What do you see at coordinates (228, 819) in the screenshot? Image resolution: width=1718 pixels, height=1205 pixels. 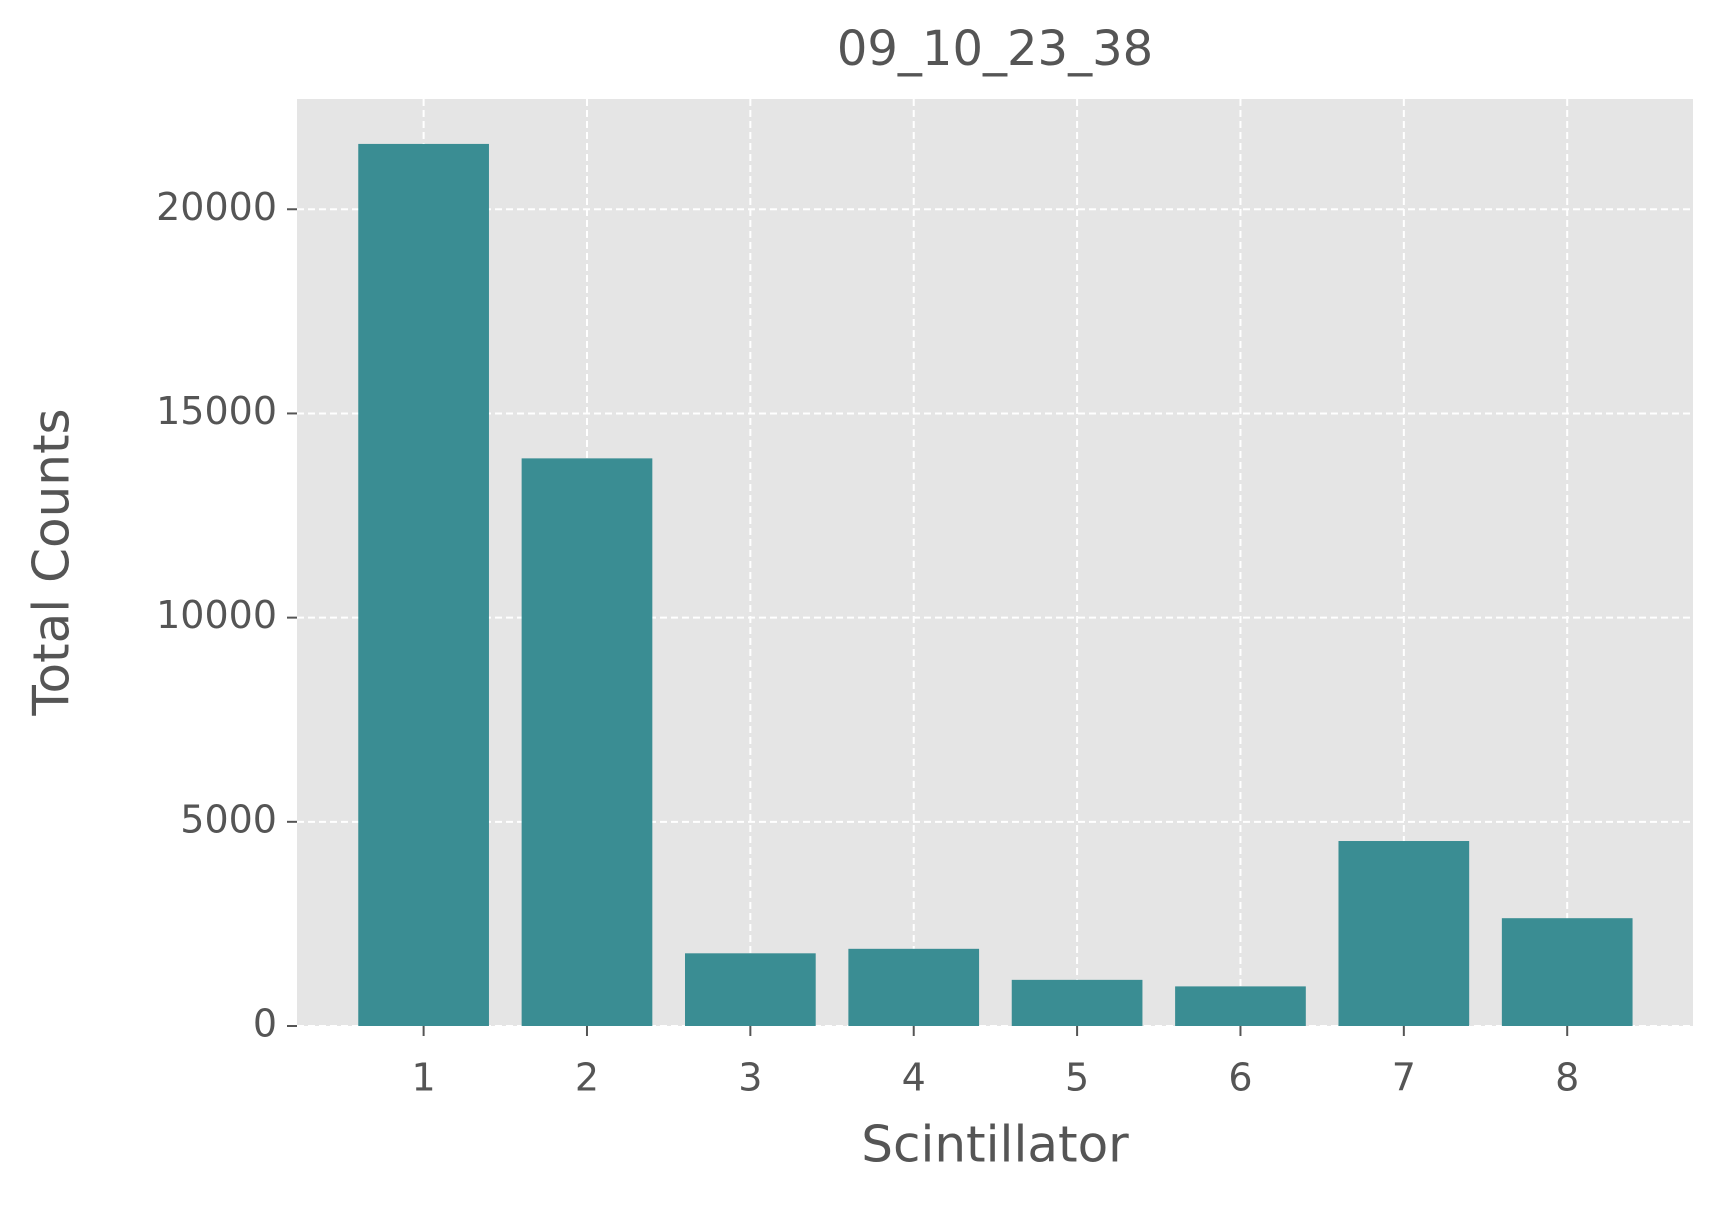 I see `y-tick-label: 5000` at bounding box center [228, 819].